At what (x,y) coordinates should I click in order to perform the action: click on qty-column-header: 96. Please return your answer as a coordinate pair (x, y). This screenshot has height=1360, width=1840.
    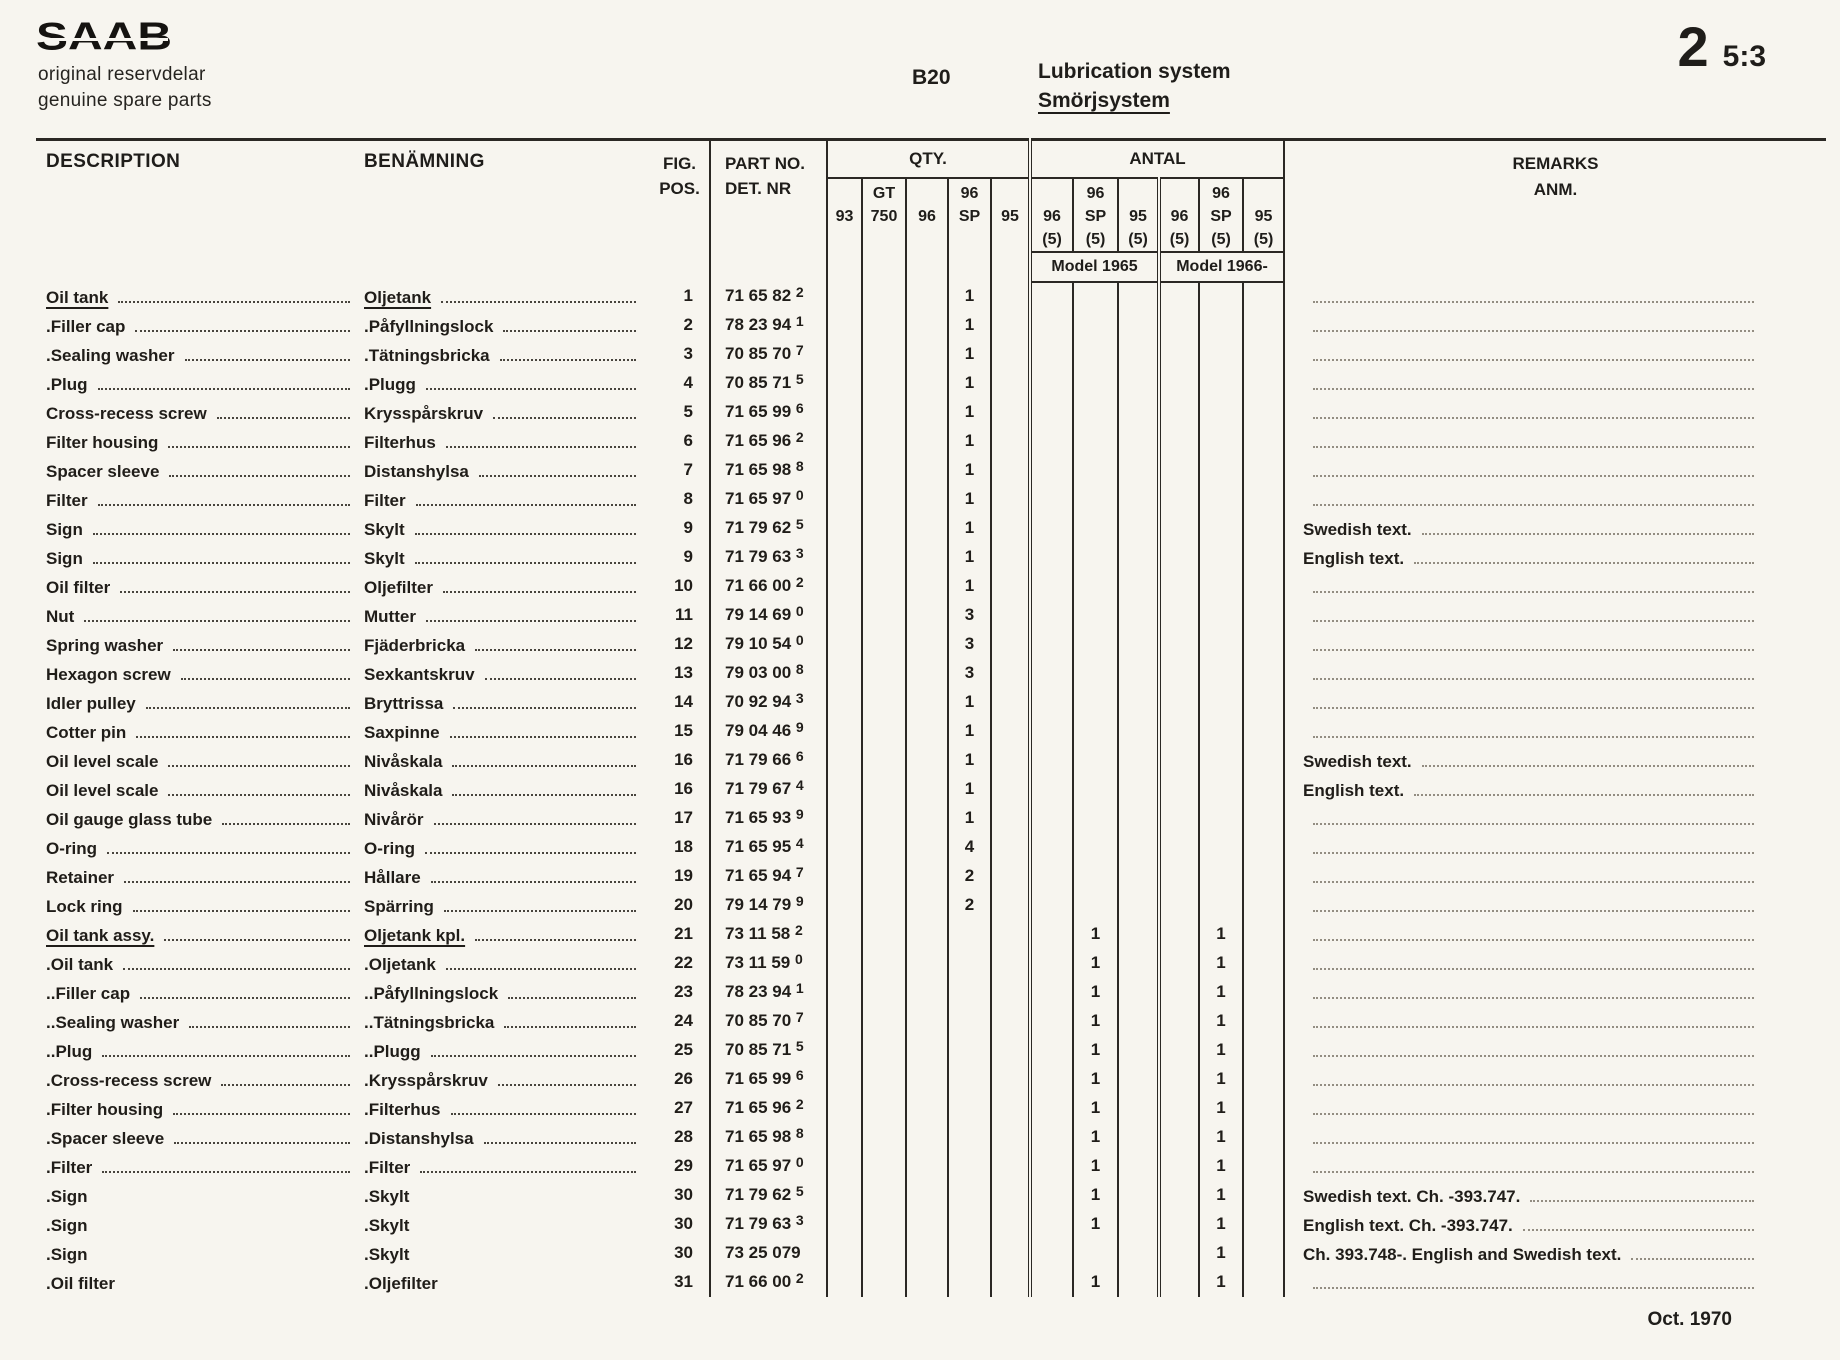
    Looking at the image, I should click on (926, 214).